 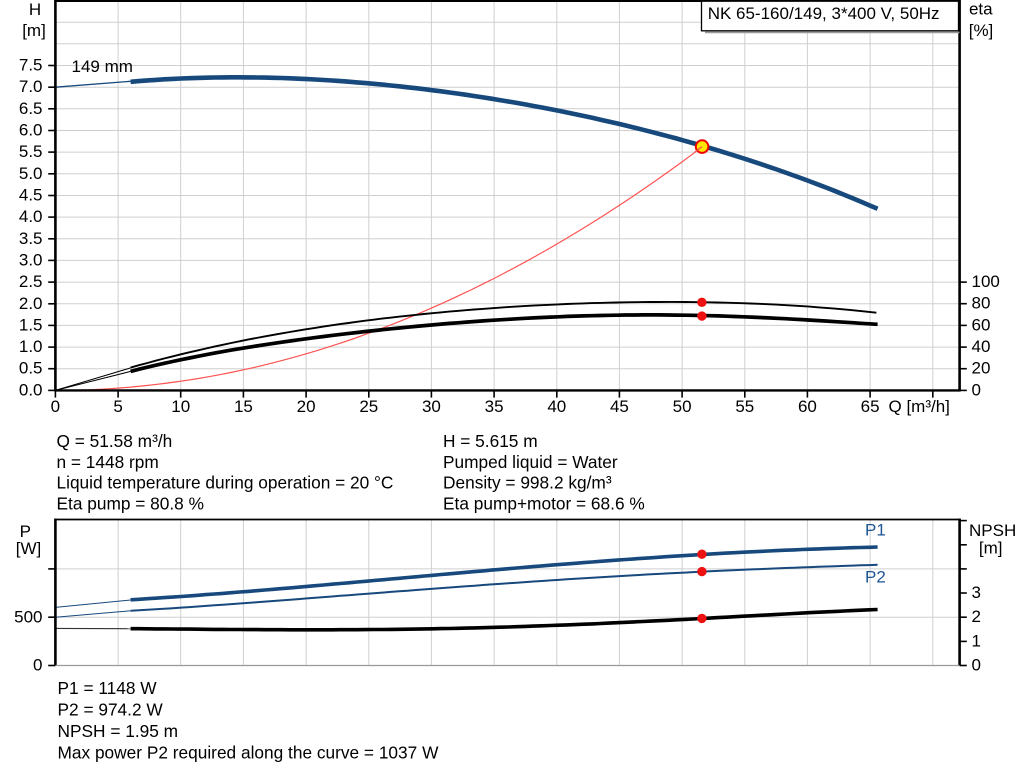 I want to click on svg-text: 35, so click(x=494, y=406).